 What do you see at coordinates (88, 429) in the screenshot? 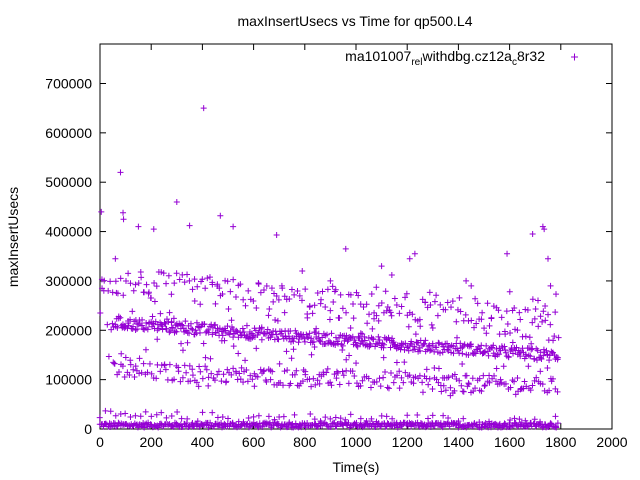
I see `y-tick-label: 0` at bounding box center [88, 429].